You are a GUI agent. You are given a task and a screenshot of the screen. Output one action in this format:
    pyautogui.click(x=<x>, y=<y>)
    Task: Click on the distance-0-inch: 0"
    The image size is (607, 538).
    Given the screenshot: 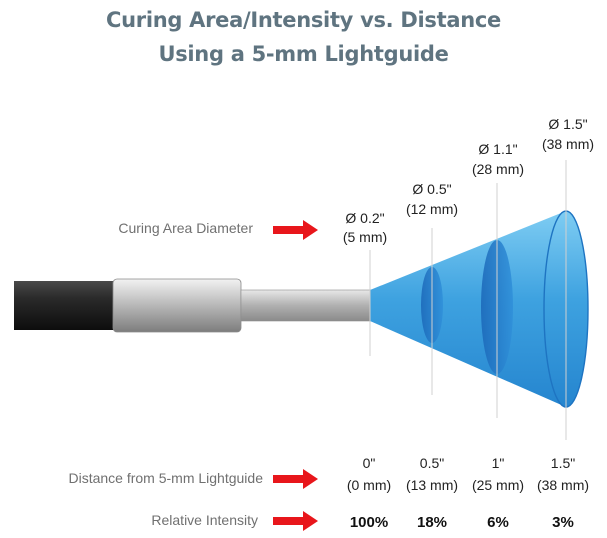 What is the action you would take?
    pyautogui.click(x=369, y=463)
    